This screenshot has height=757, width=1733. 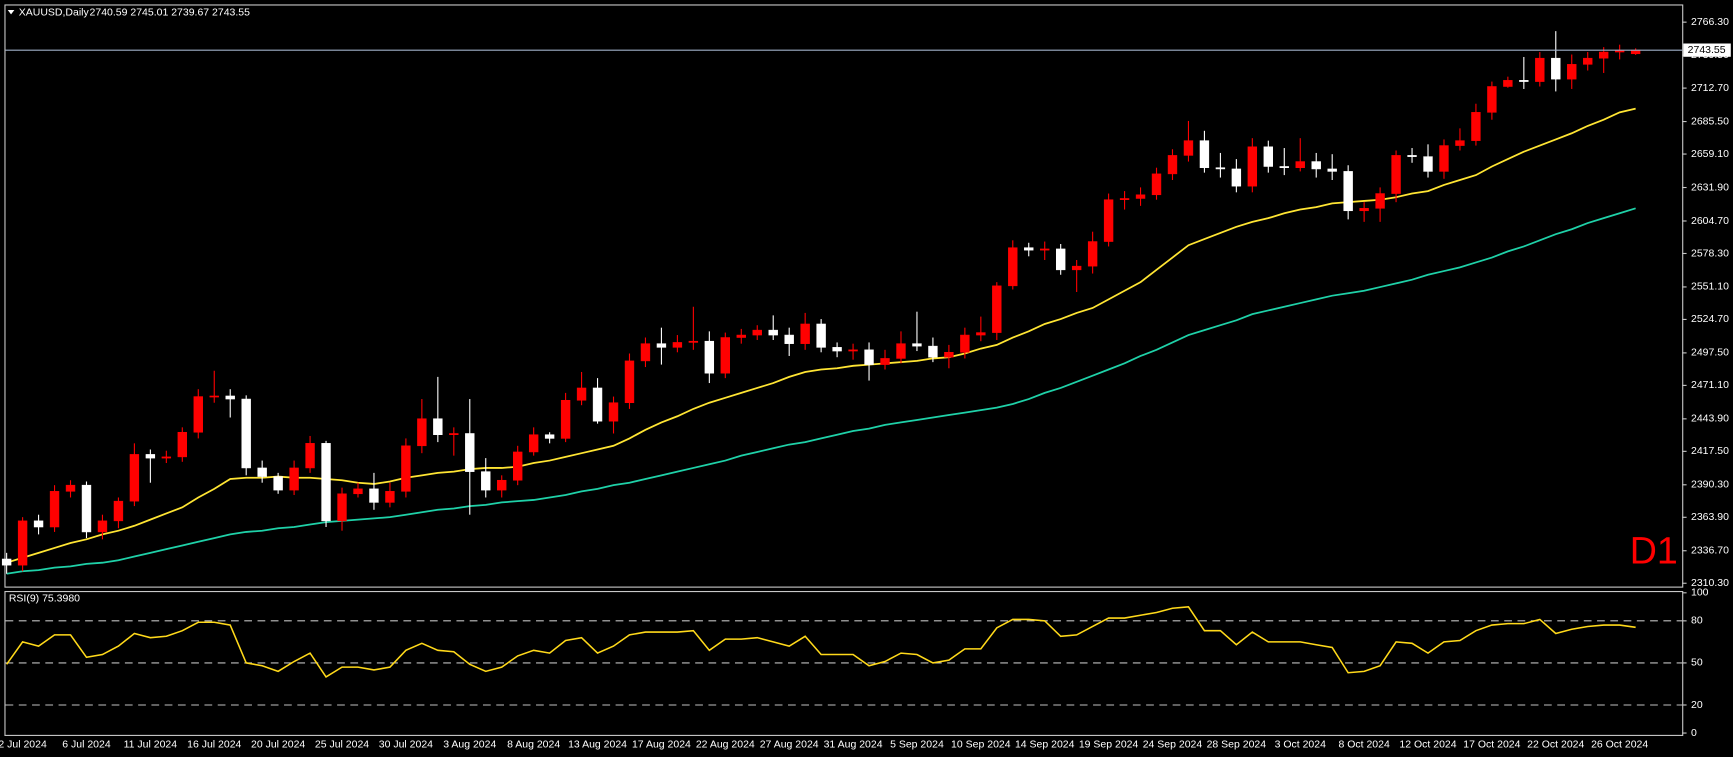 I want to click on y-tick-label: 2712.70, so click(x=1710, y=88).